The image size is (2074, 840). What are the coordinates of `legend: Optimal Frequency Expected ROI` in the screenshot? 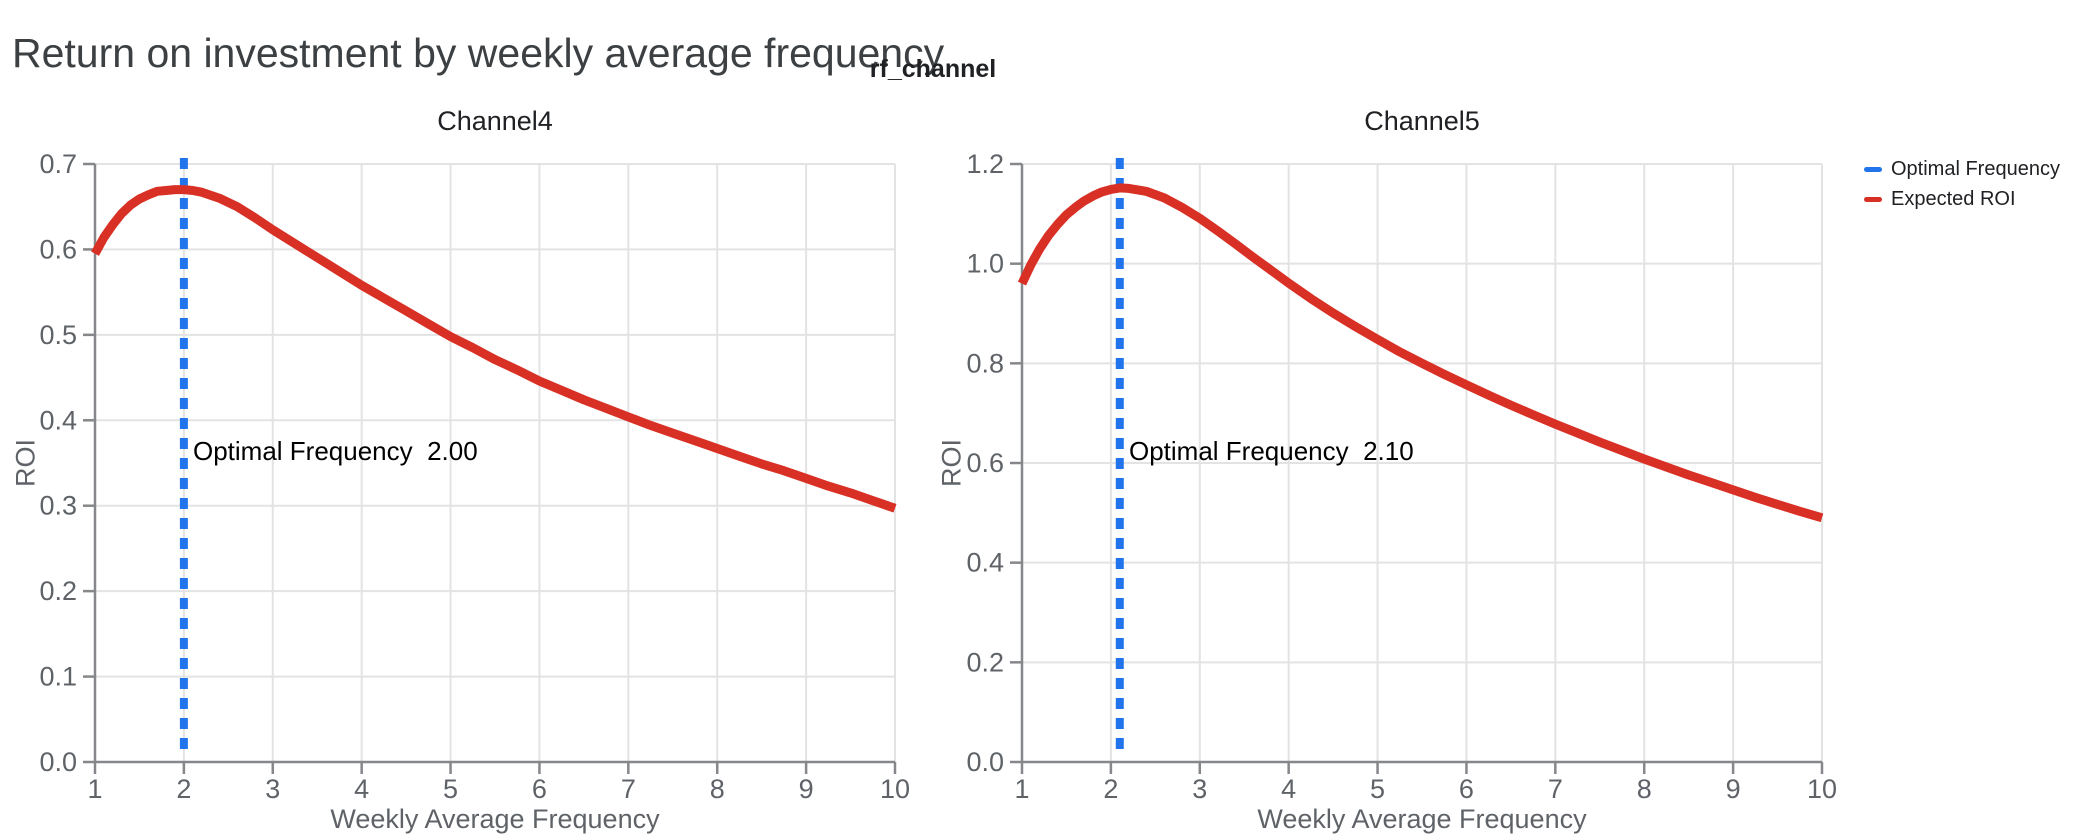 It's located at (1962, 184).